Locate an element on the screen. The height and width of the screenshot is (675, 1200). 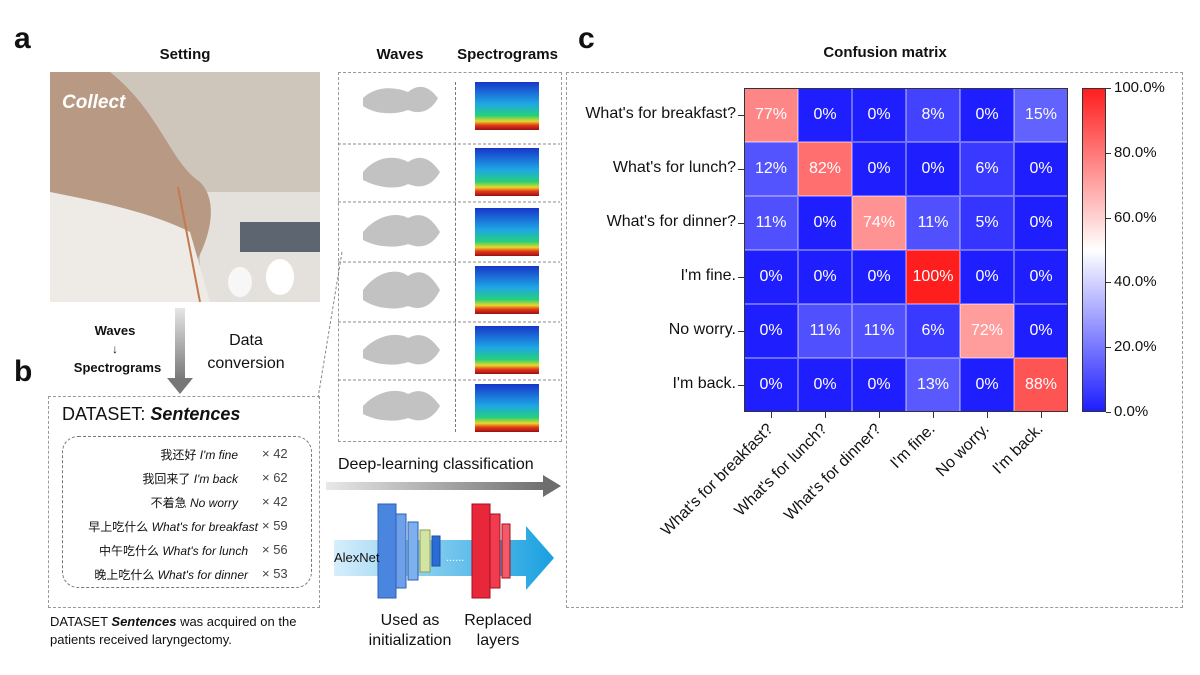
list-item: 中午吃什么 What's for lunch is located at coordinates (173, 551).